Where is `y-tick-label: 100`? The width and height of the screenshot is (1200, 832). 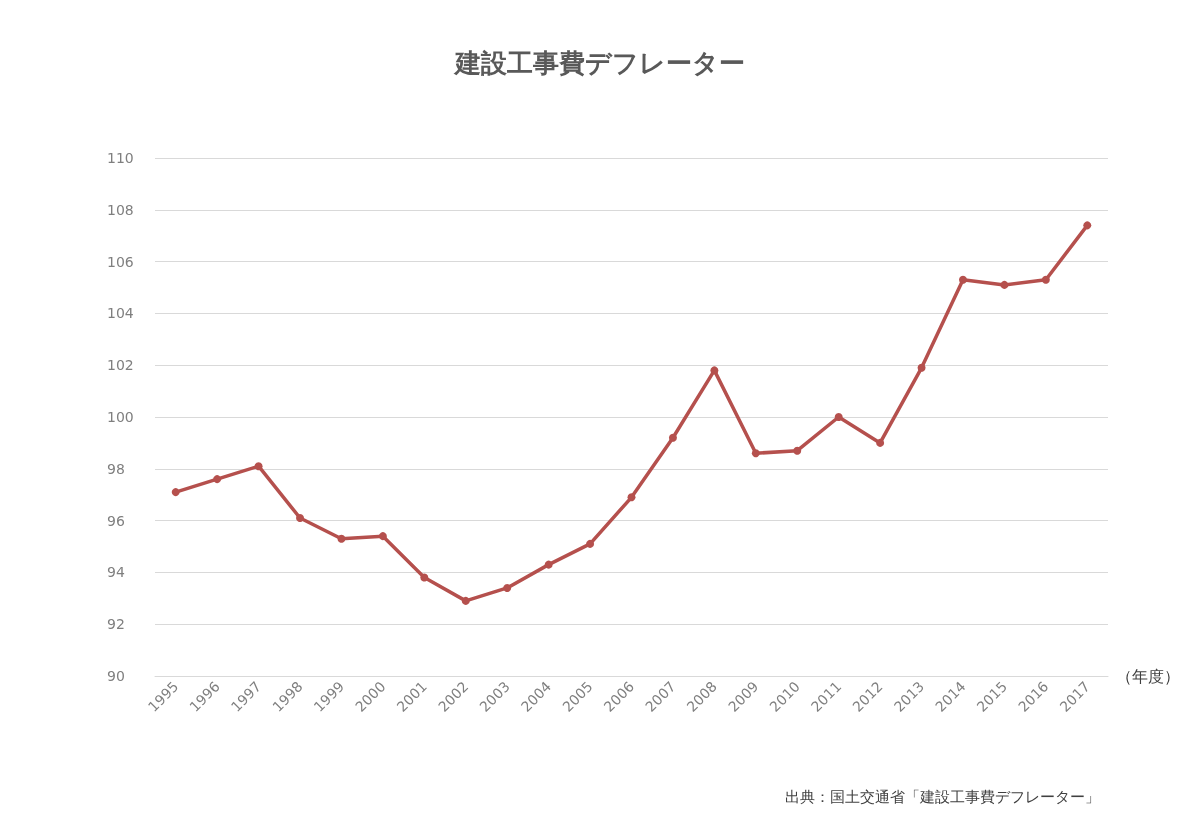
y-tick-label: 100 is located at coordinates (120, 417).